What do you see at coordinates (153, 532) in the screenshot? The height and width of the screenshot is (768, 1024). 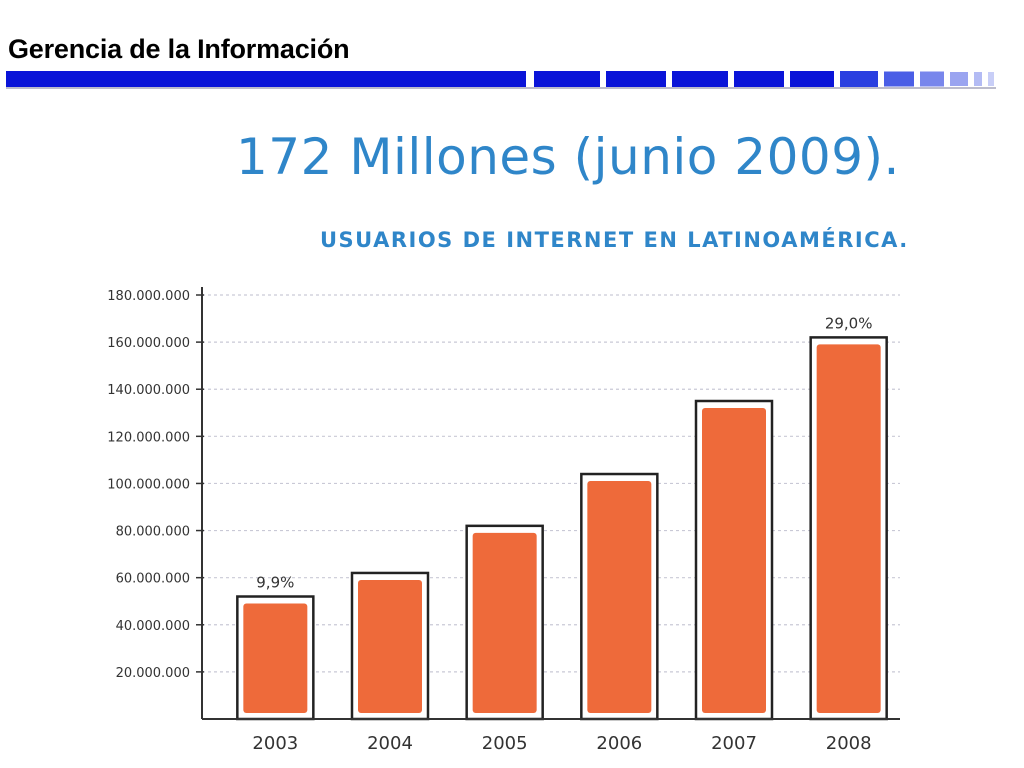 I see `y-tick-label: 80.000.000` at bounding box center [153, 532].